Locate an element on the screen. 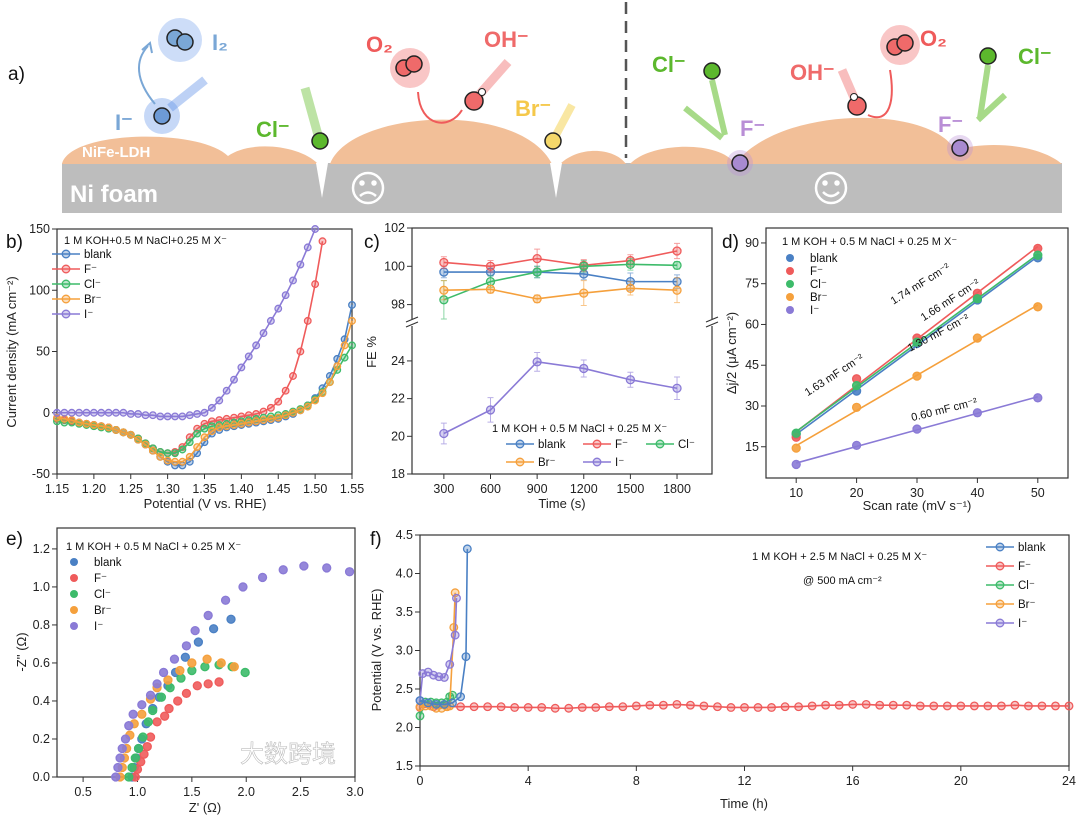 This screenshot has width=1080, height=819. series-line-blank is located at coordinates (560, 277).